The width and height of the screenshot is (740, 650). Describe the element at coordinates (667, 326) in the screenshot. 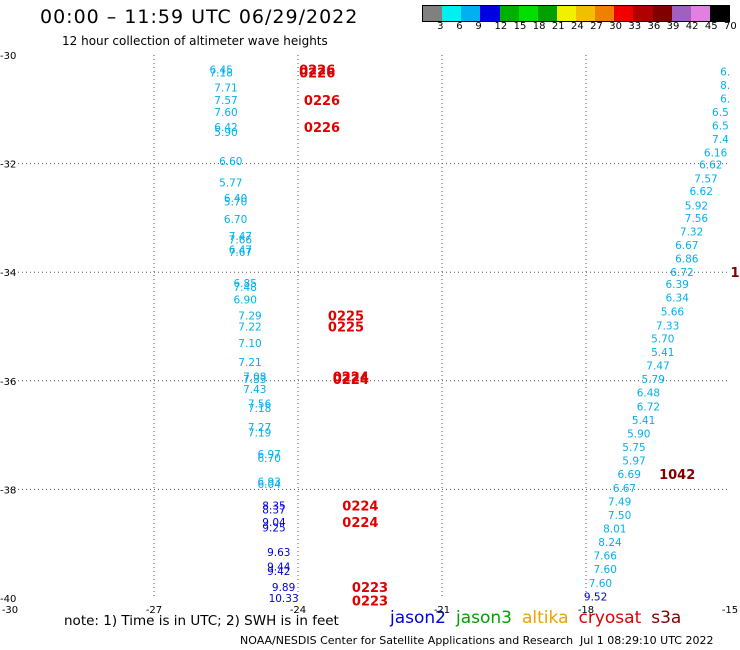

I see `swh-value: 7.33` at that location.